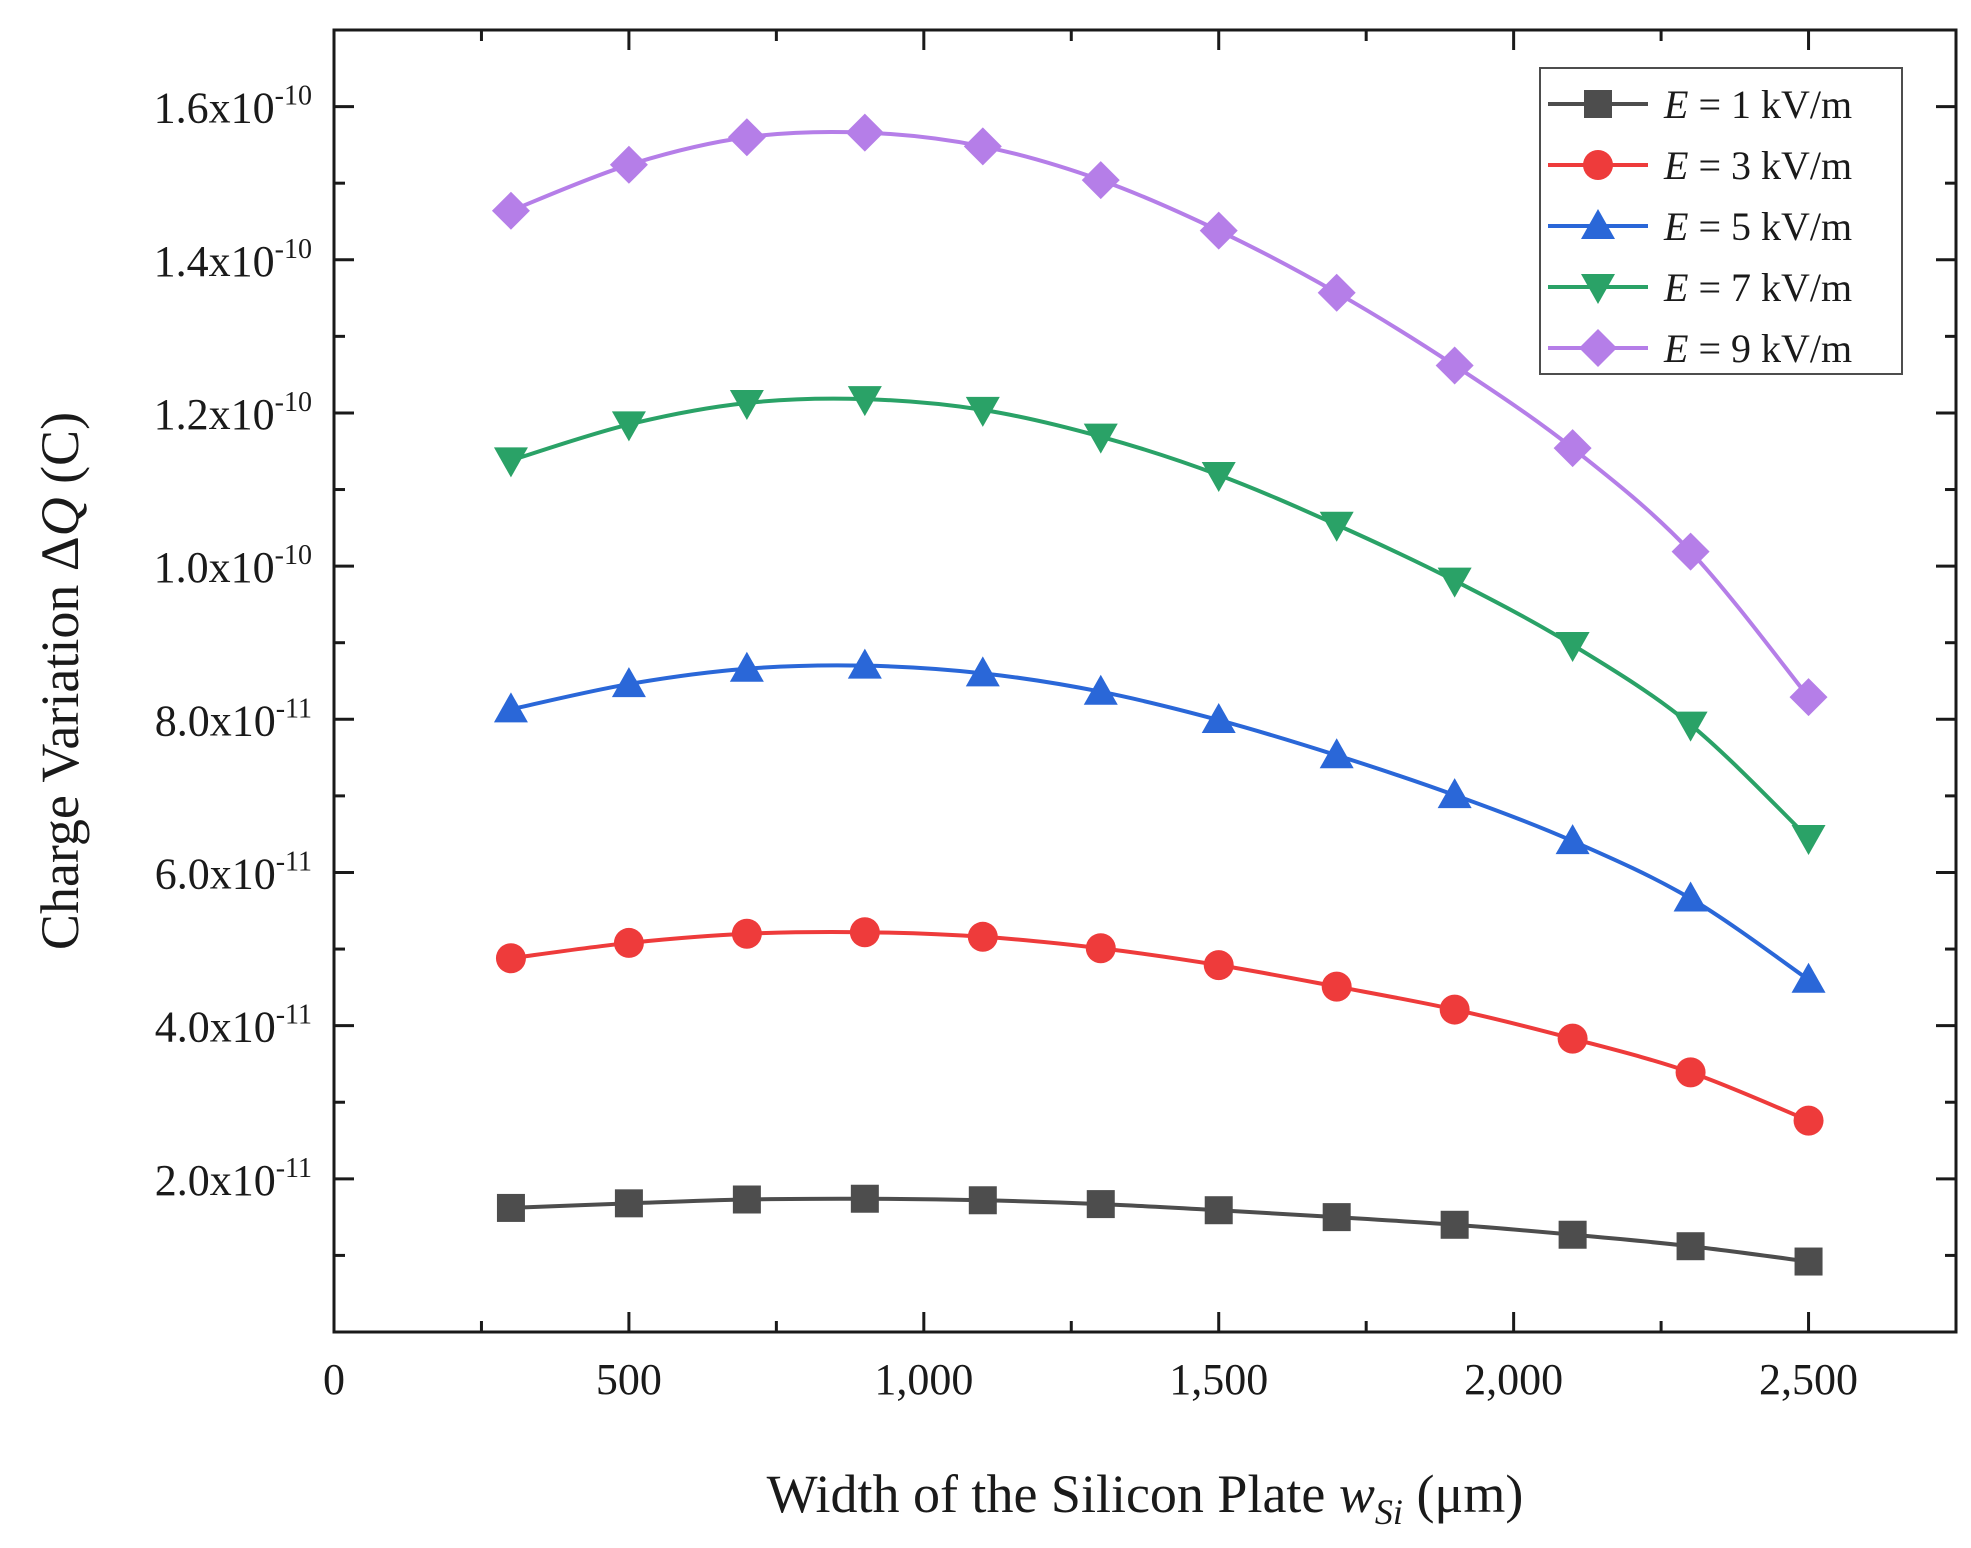 This screenshot has height=1548, width=1971. Describe the element at coordinates (1145, 1498) in the screenshot. I see `x-axis-title: Width of the Silicon Plate wSi (μm)` at that location.